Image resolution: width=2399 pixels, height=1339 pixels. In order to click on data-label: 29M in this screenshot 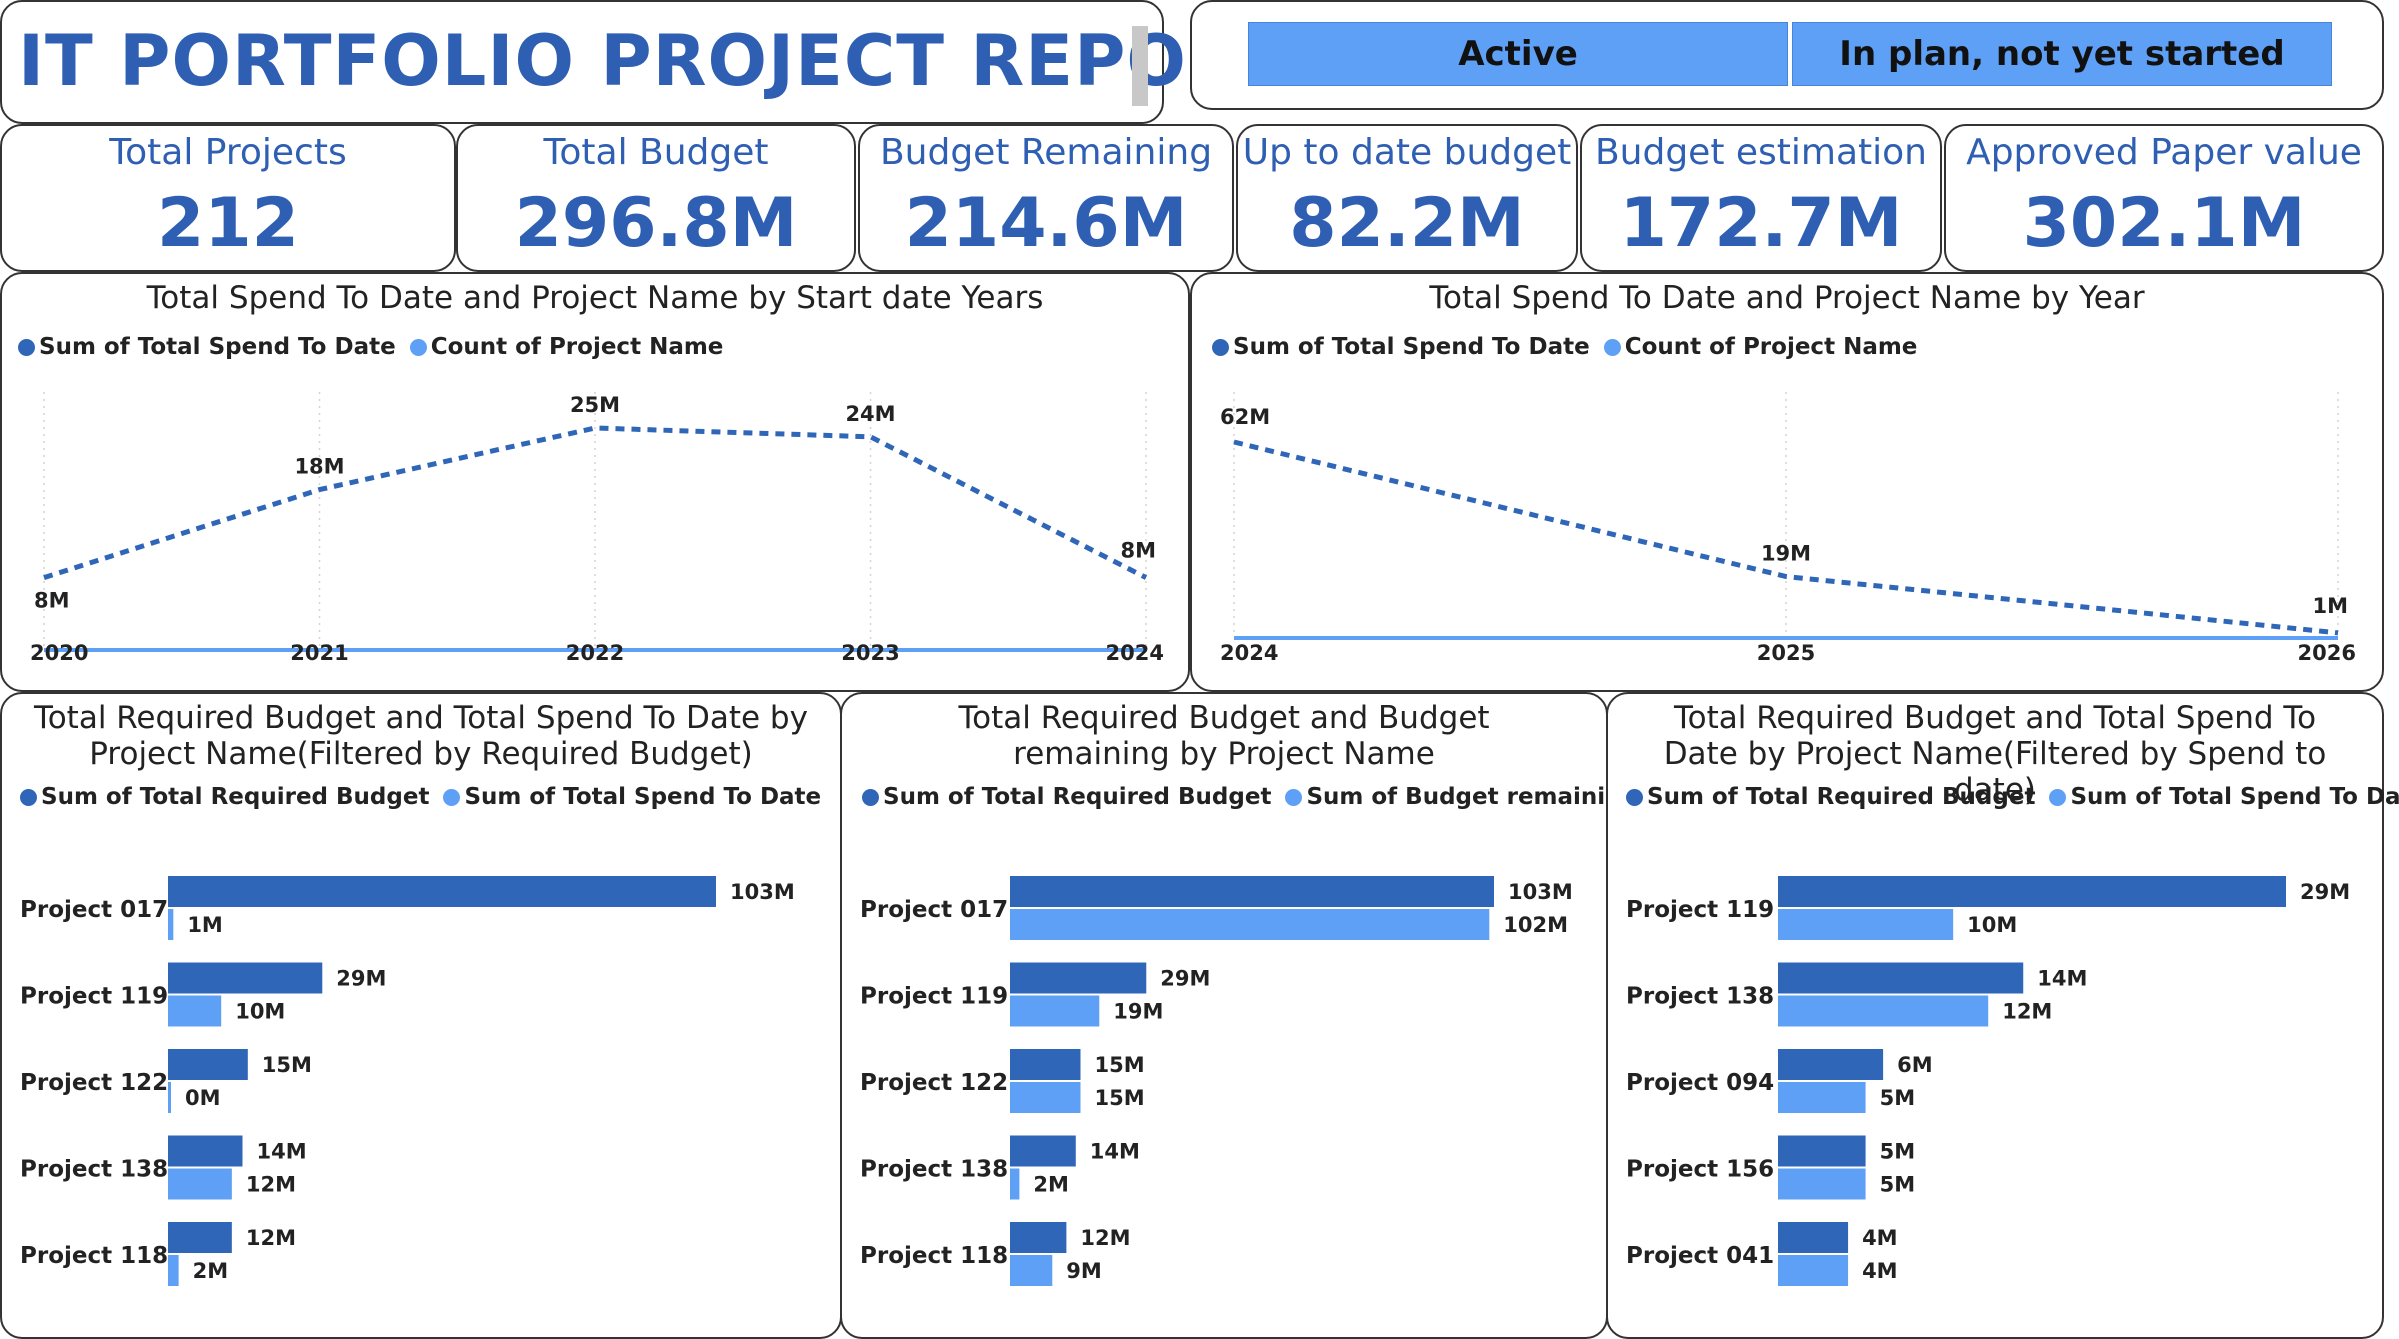, I will do `click(2325, 892)`.